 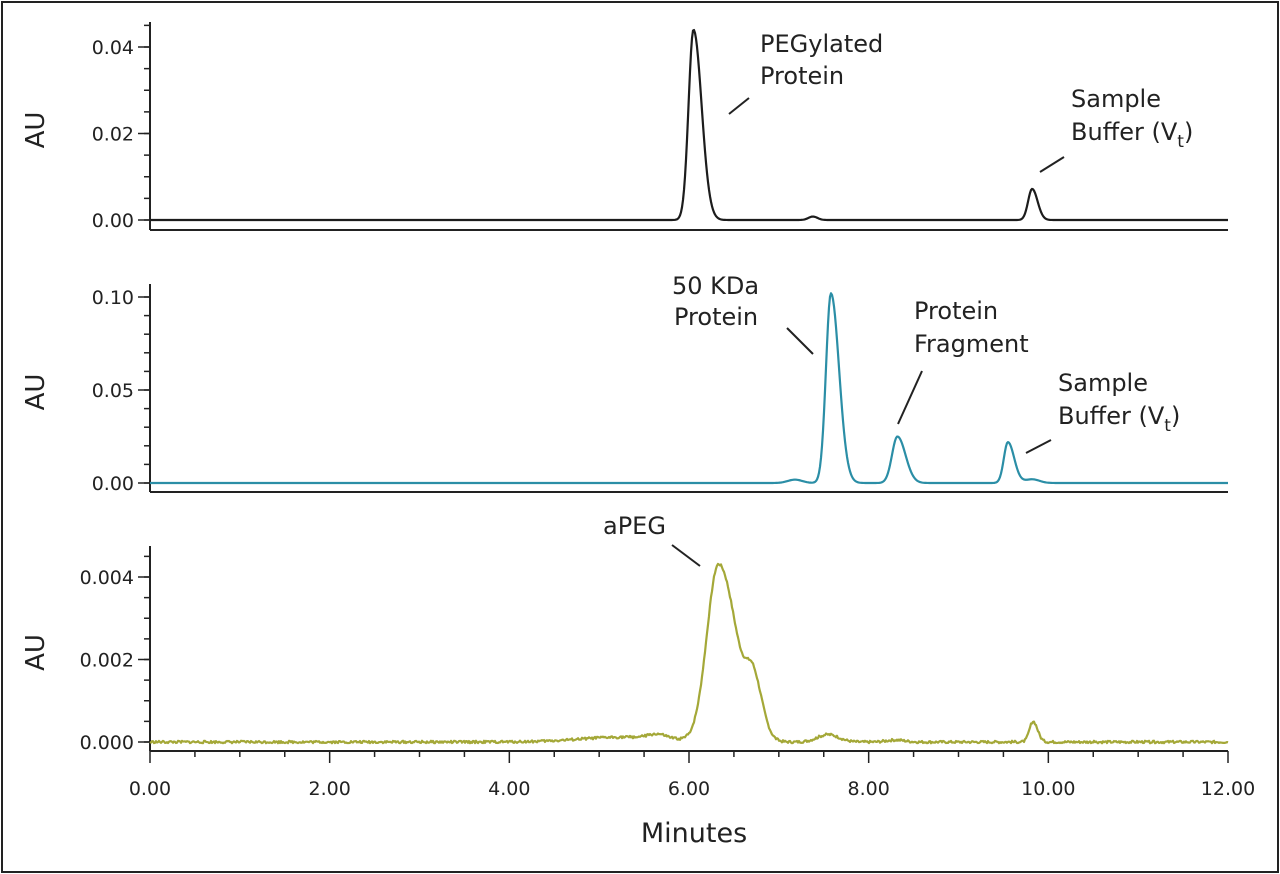 I want to click on y-tick-label: 0.10, so click(x=113, y=298).